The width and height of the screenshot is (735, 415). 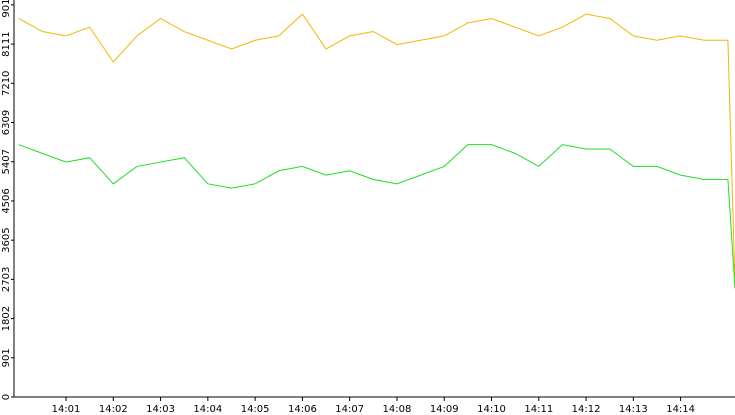 I want to click on y-tick-label: 3605, so click(x=6, y=239).